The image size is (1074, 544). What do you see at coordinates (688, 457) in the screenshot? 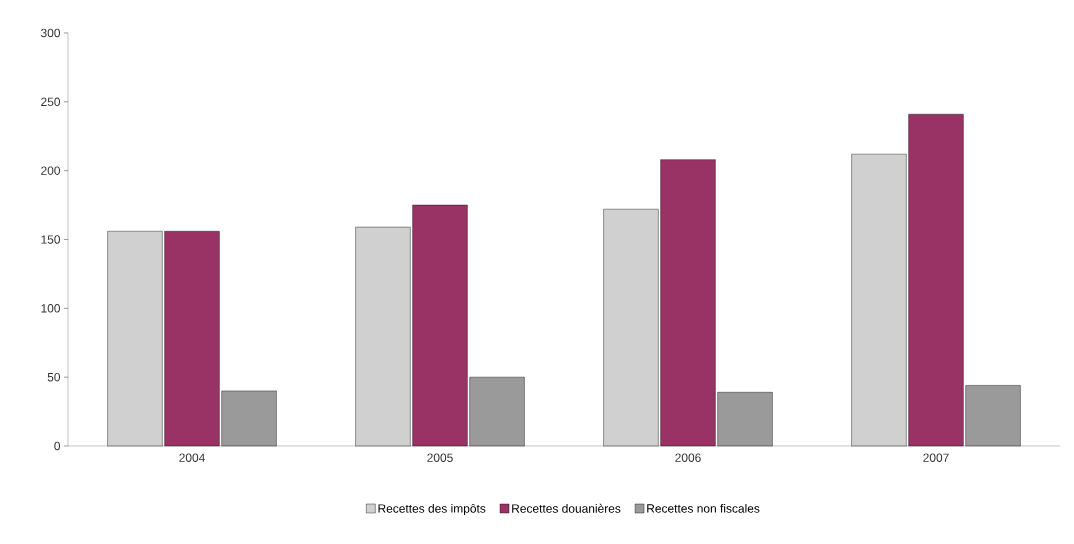
I see `x-tick-label: 2006` at bounding box center [688, 457].